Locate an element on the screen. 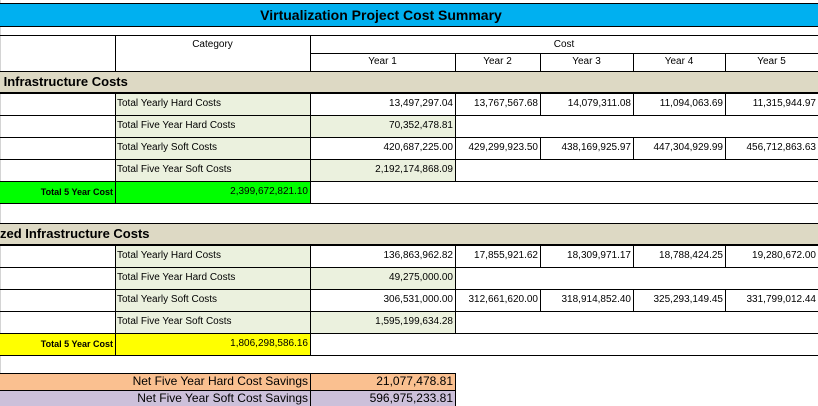  s1-row-2-year1: 70,352,478.81 is located at coordinates (421, 125).